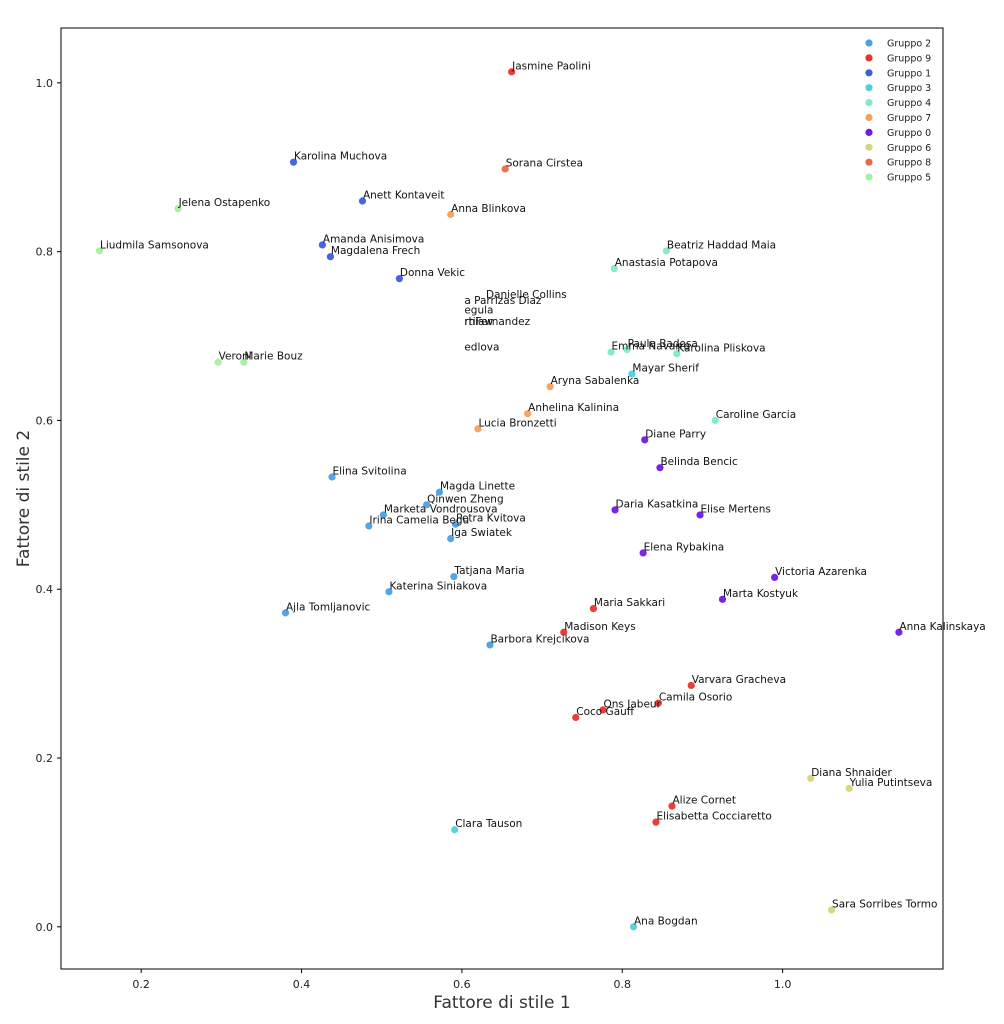 The height and width of the screenshot is (1024, 1004). I want to click on point-label: Varvara Gracheva, so click(739, 680).